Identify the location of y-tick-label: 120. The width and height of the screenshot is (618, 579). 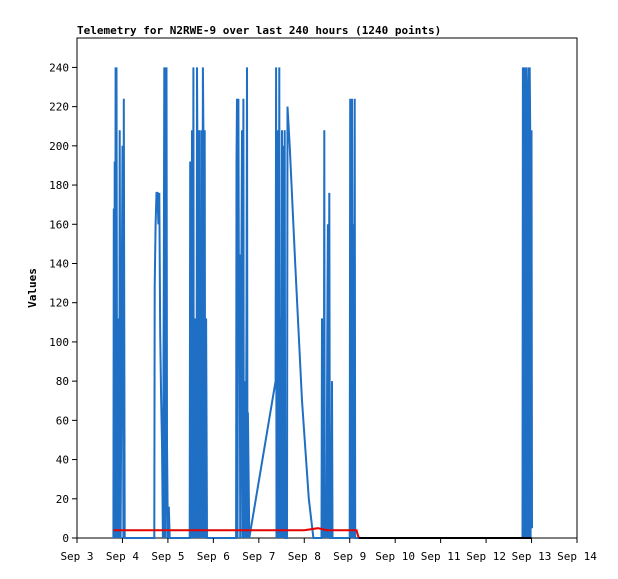
(59, 303).